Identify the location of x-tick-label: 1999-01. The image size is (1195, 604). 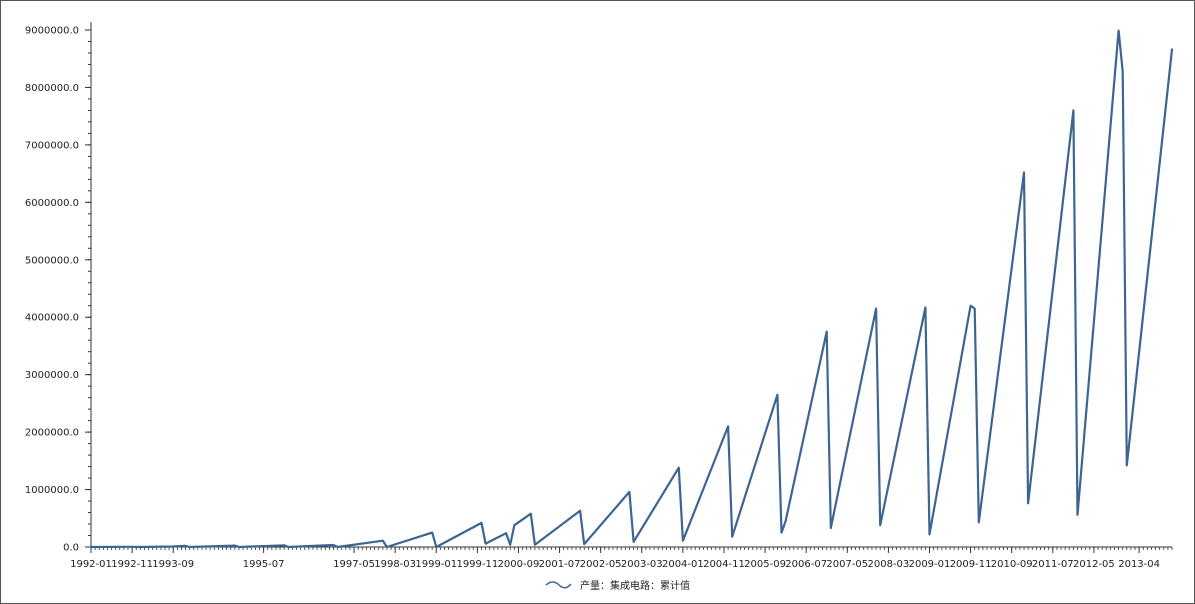
(436, 564).